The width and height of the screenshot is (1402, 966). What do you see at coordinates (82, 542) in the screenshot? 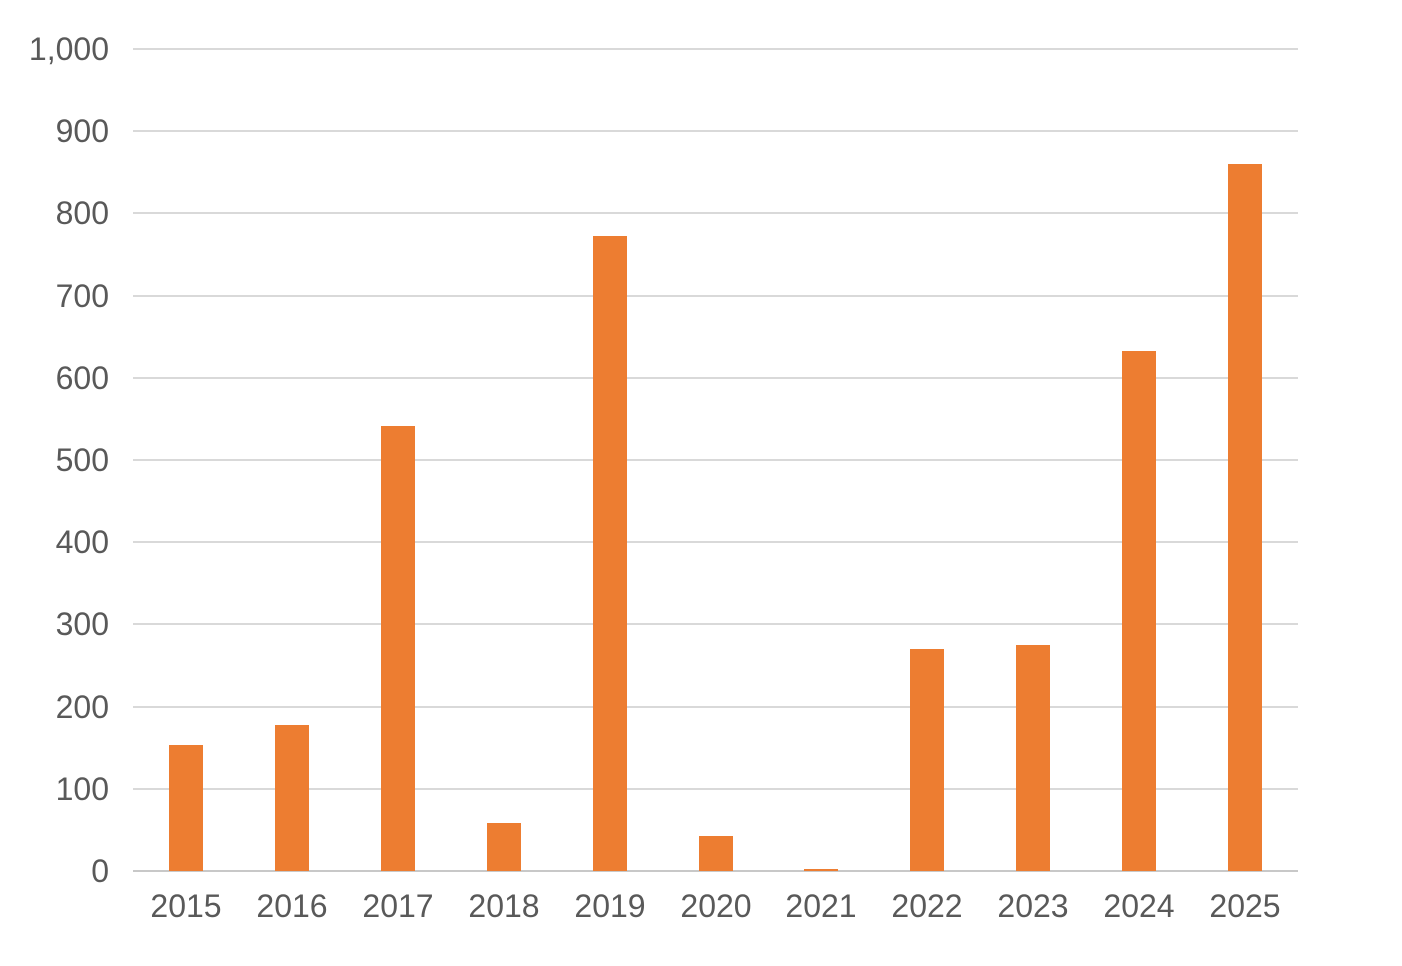
I see `y-tick-label-400: 400` at bounding box center [82, 542].